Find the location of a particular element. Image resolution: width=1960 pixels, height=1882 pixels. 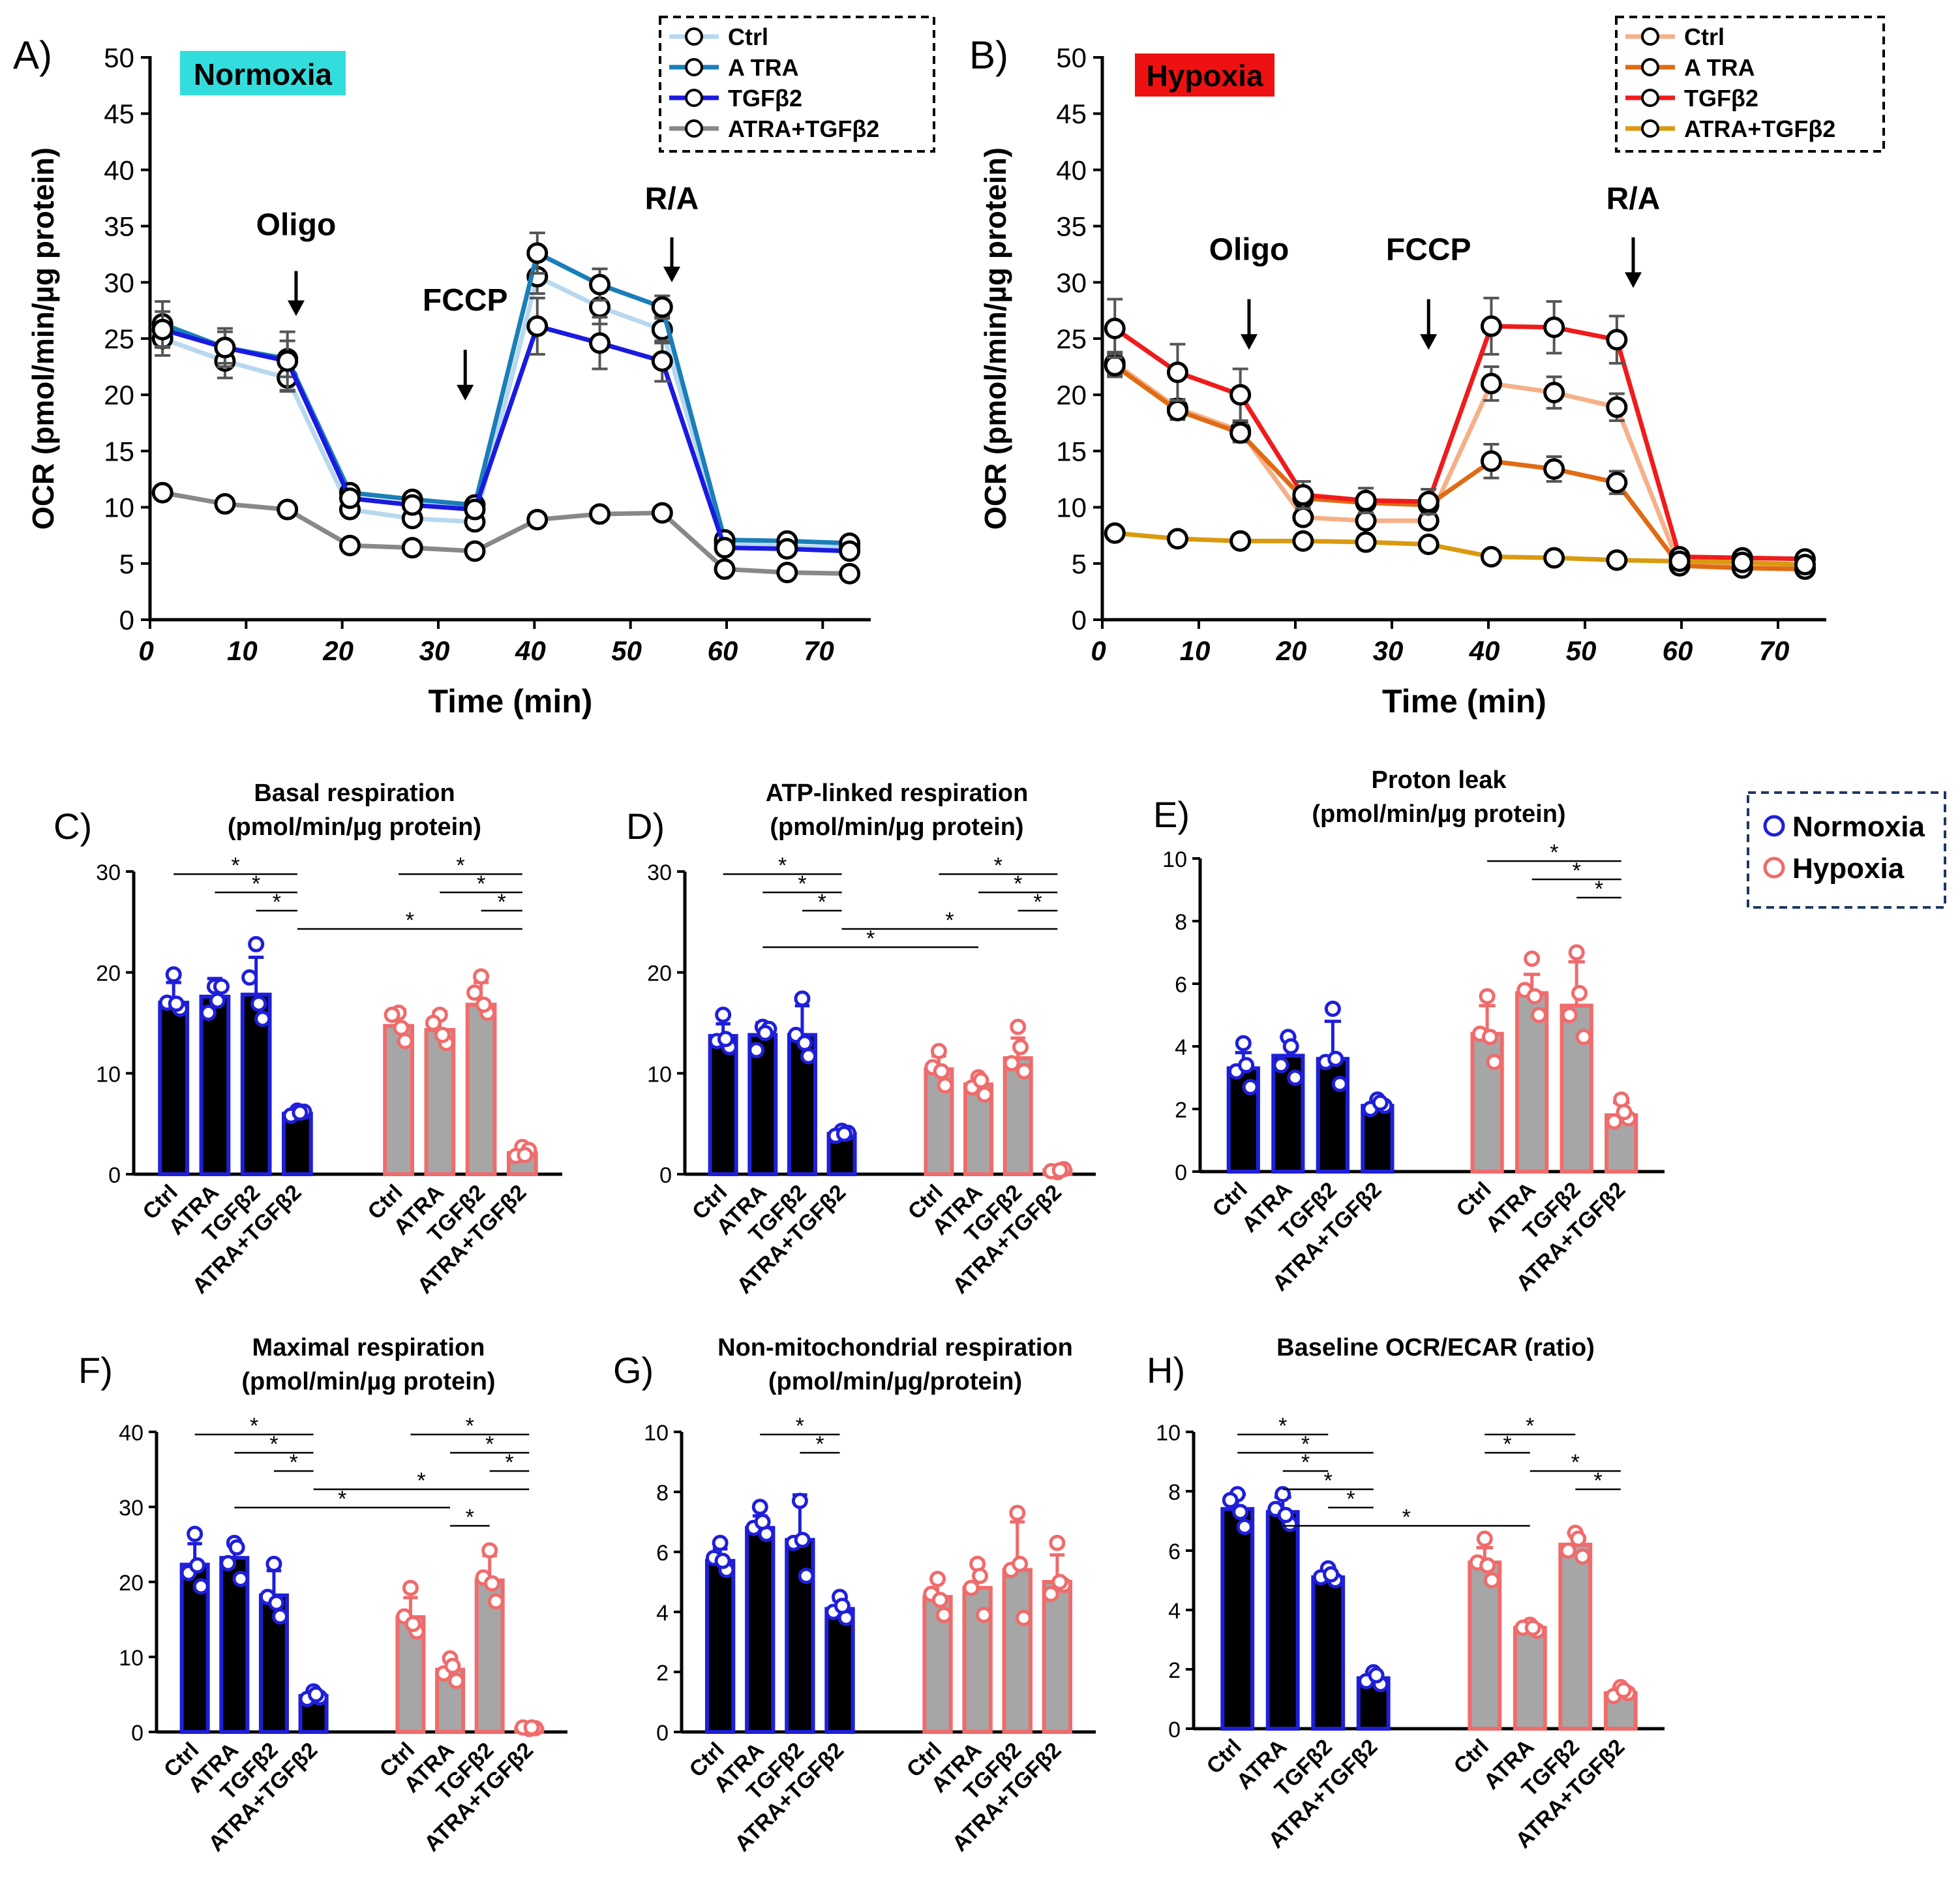

x-tick-label: 50 is located at coordinates (626, 650).